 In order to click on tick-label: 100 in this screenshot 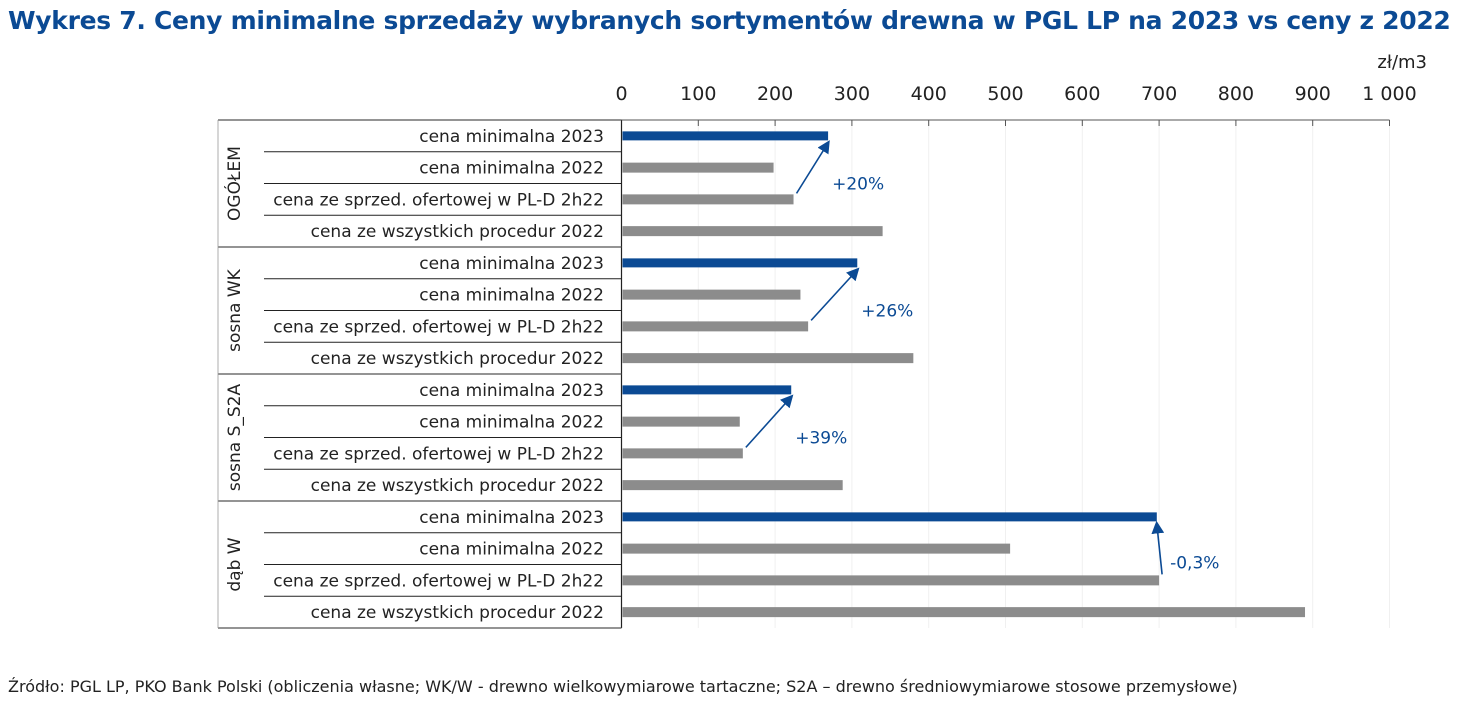, I will do `click(698, 94)`.